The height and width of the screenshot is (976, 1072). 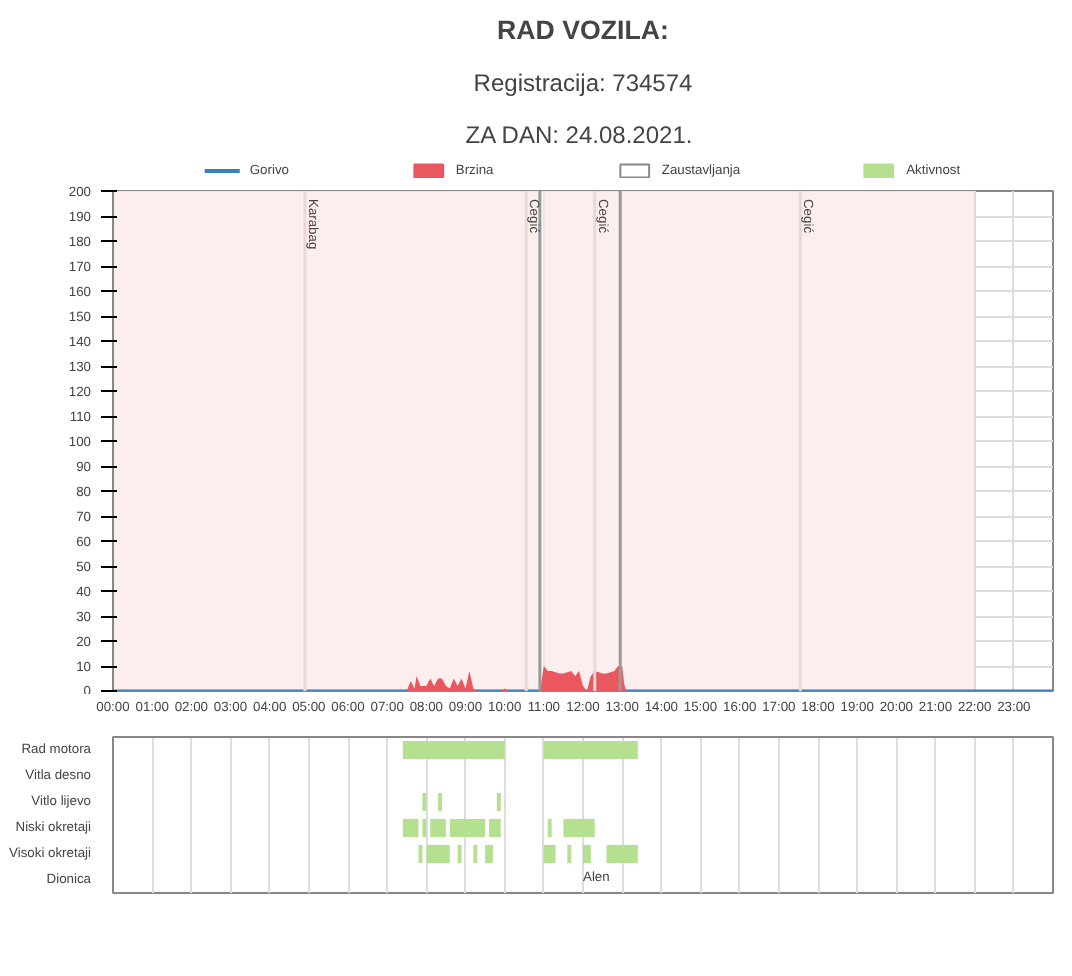 What do you see at coordinates (583, 83) in the screenshot?
I see `chart-subtitle: Registracija: 734574` at bounding box center [583, 83].